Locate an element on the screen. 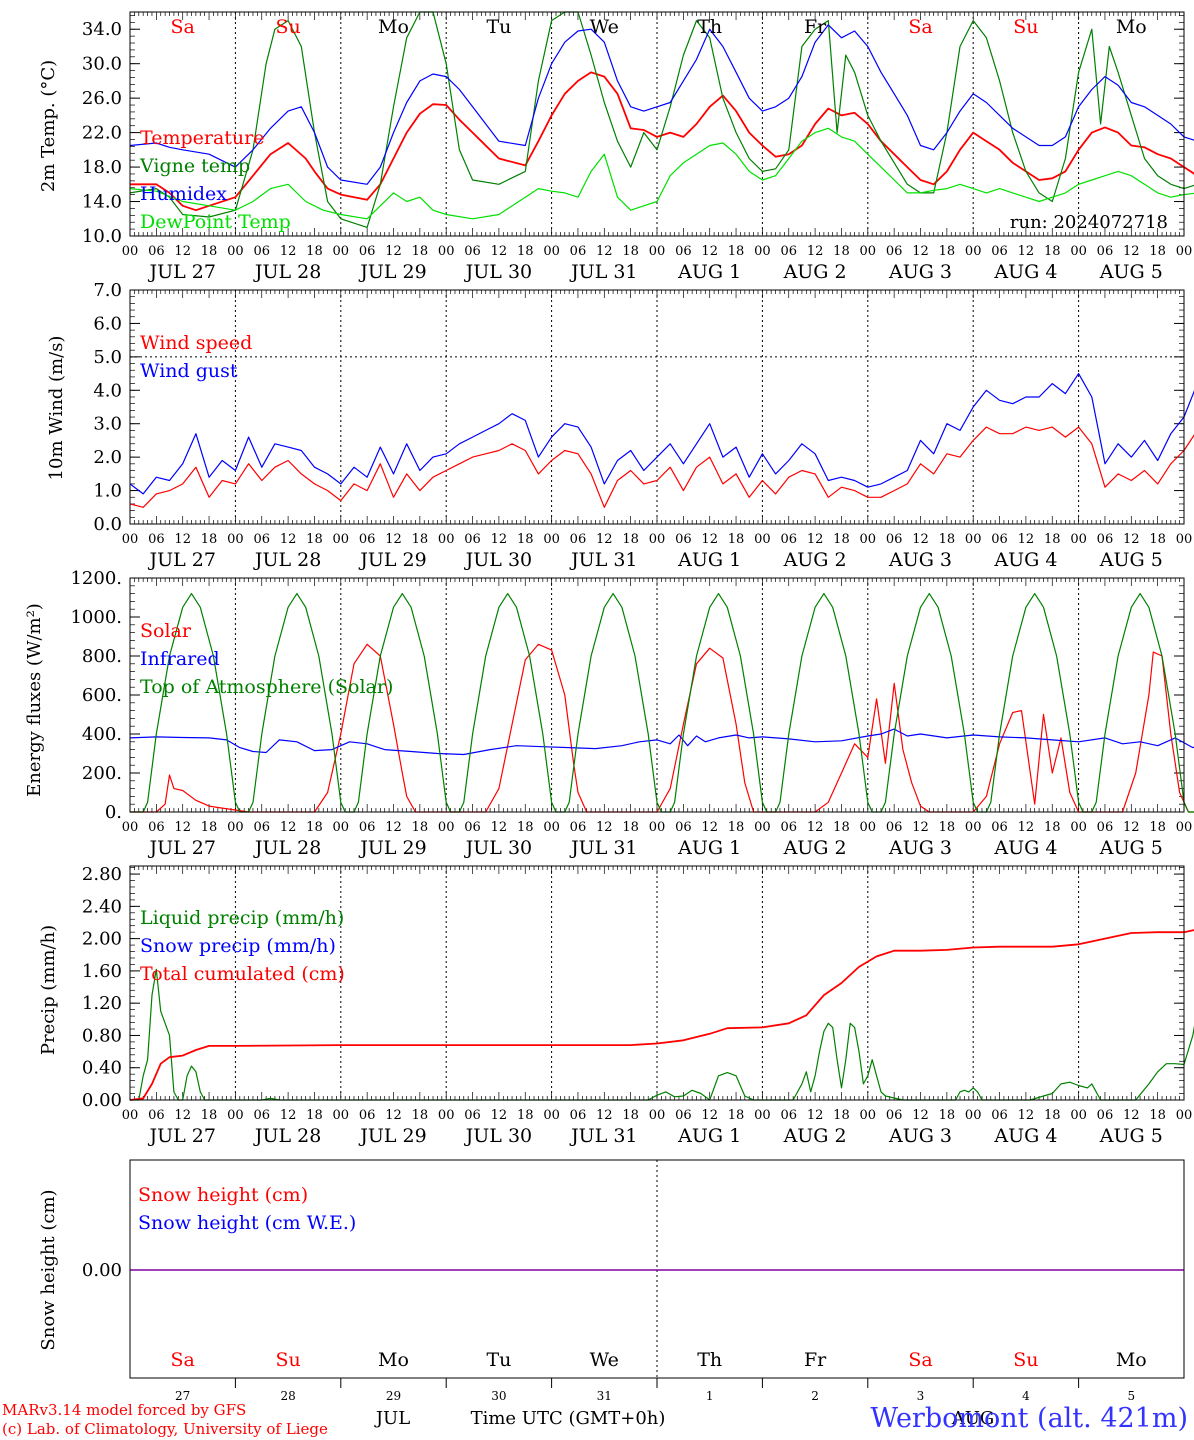 Image resolution: width=1194 pixels, height=1440 pixels. legend-infrared: Infrared is located at coordinates (180, 659).